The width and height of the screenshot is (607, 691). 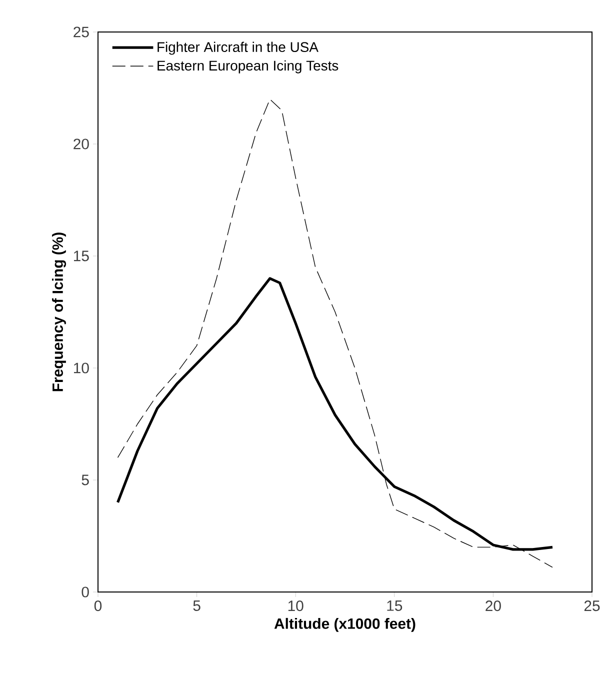 I want to click on x-tick-label: 0, so click(x=98, y=606).